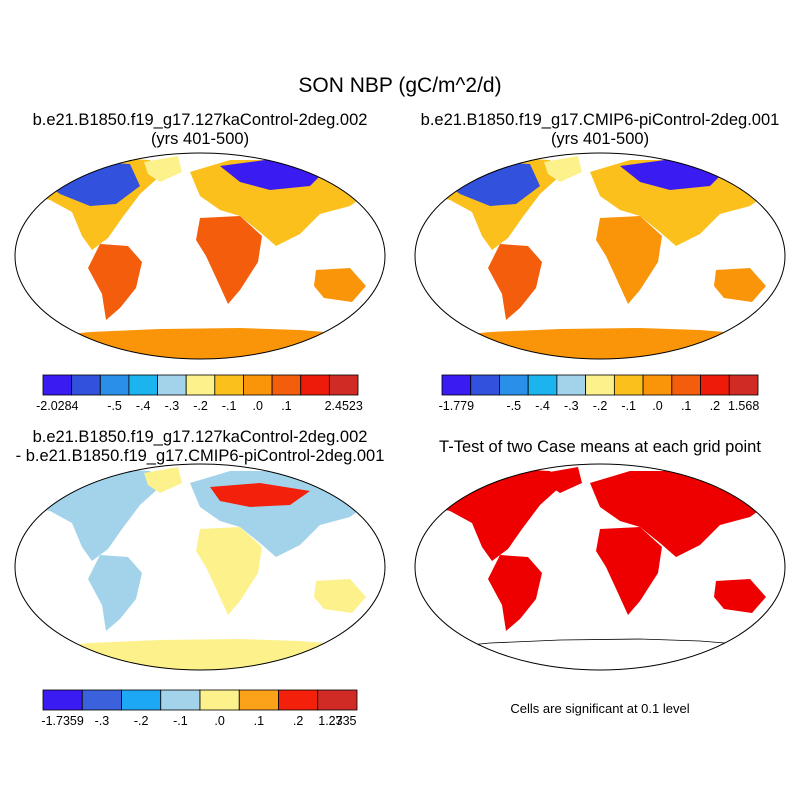 The height and width of the screenshot is (800, 800). I want to click on panel-1-years: (yrs 401-500), so click(200, 139).